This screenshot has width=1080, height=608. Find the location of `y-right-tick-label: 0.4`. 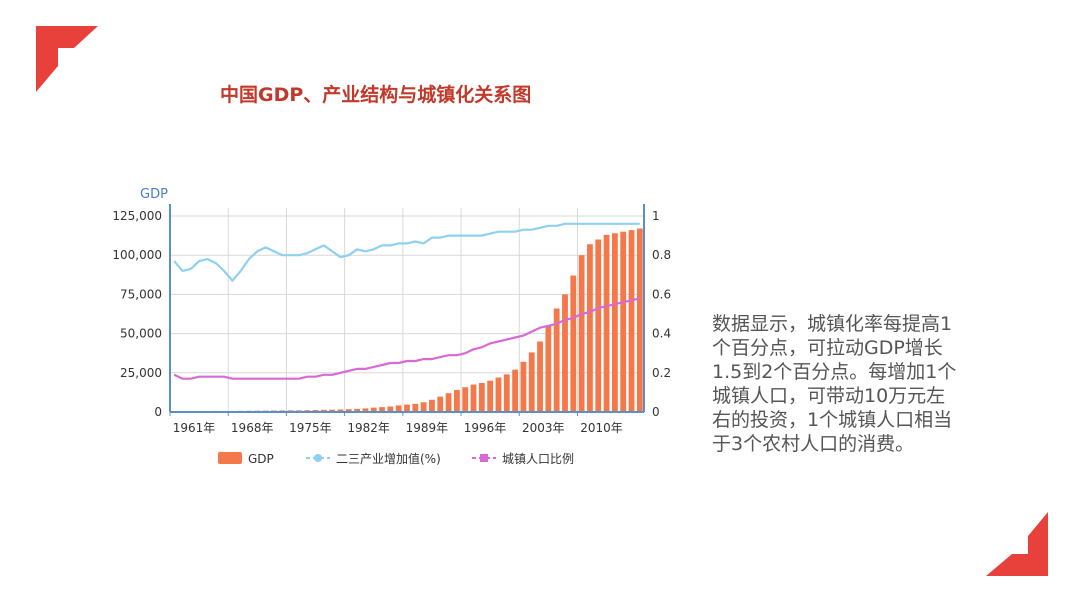

y-right-tick-label: 0.4 is located at coordinates (661, 334).